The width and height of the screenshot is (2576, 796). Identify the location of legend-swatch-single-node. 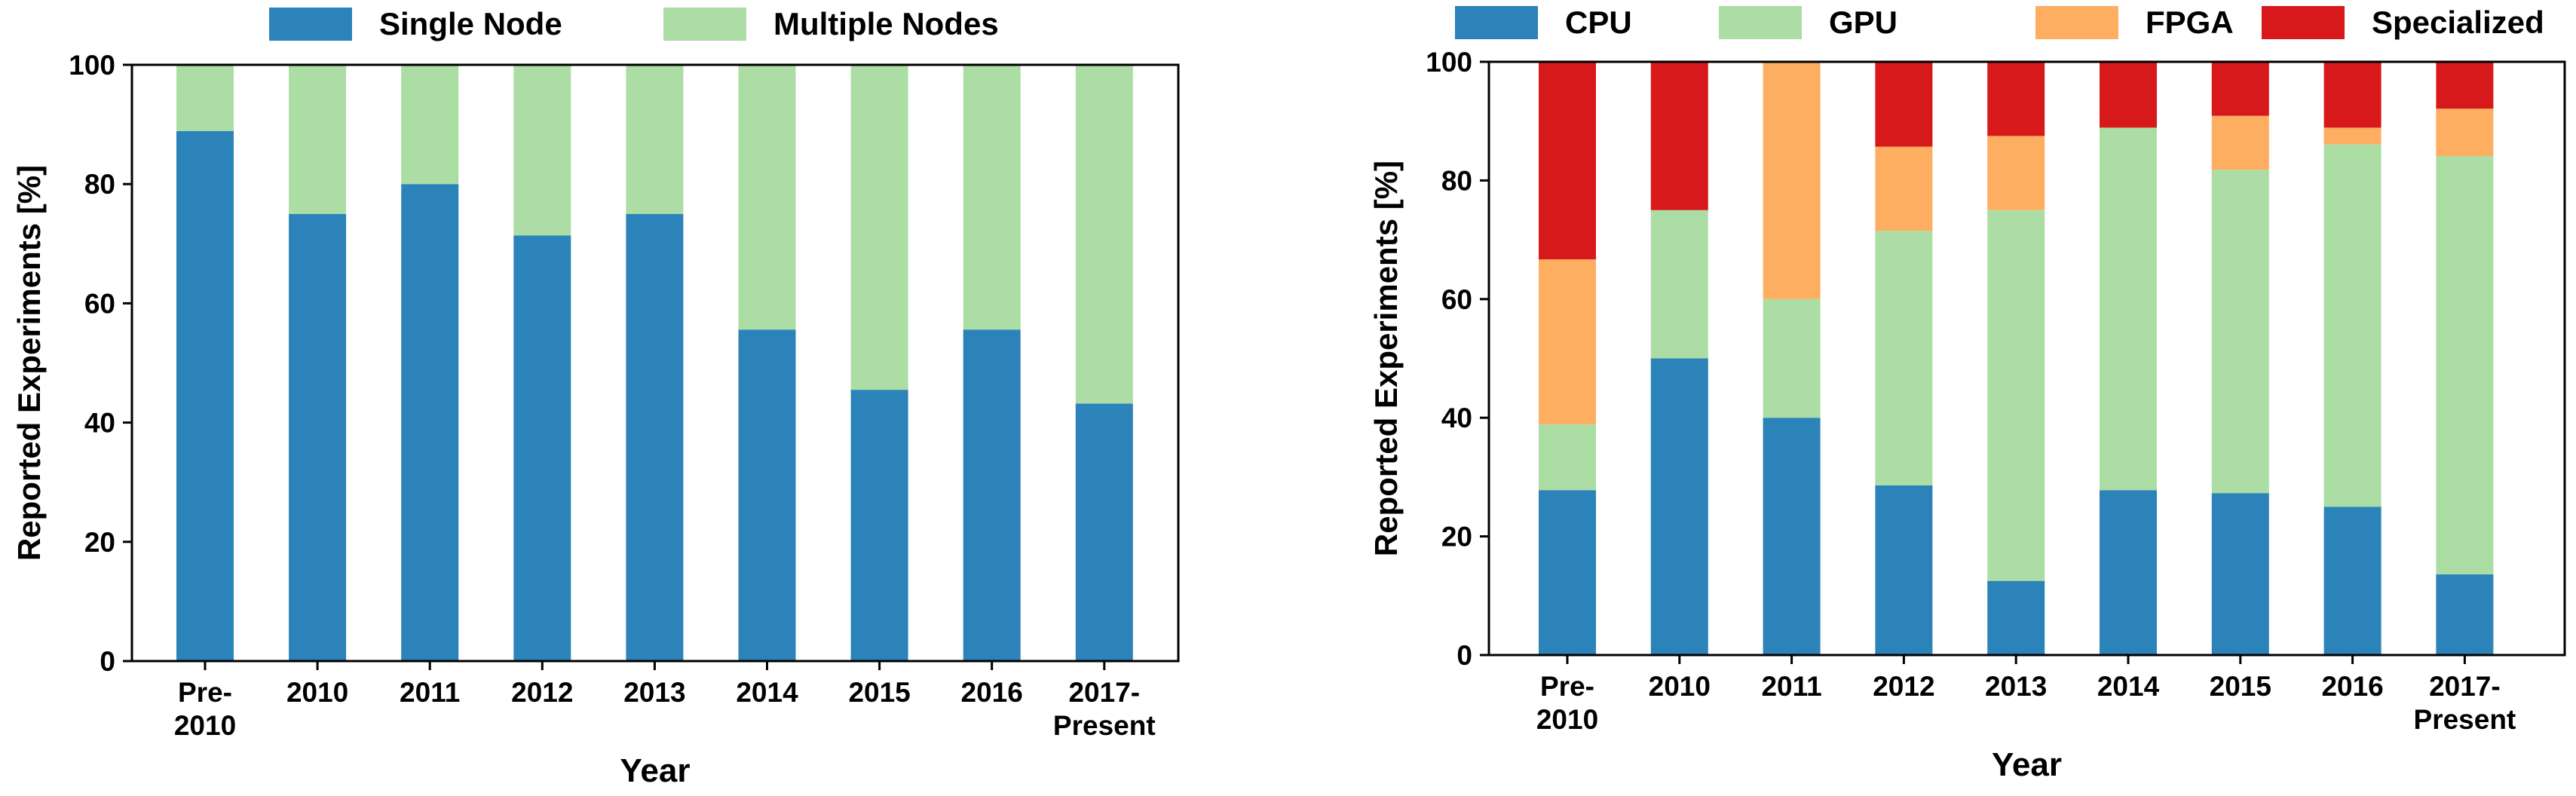
(310, 24).